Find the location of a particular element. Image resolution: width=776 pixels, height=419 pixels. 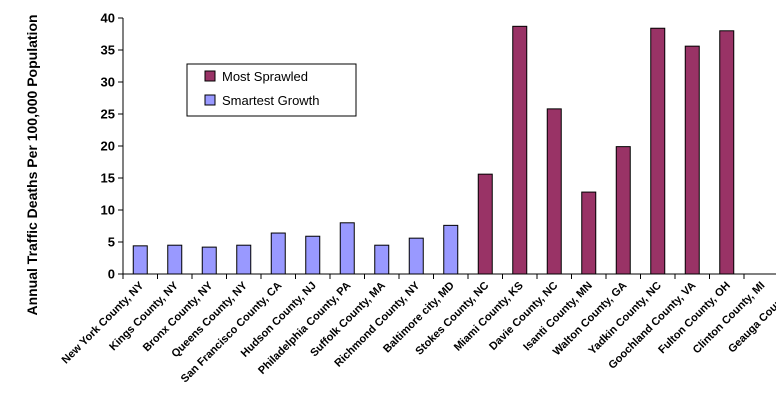

legend: Most Sprawled Smartest Growth is located at coordinates (271, 90).